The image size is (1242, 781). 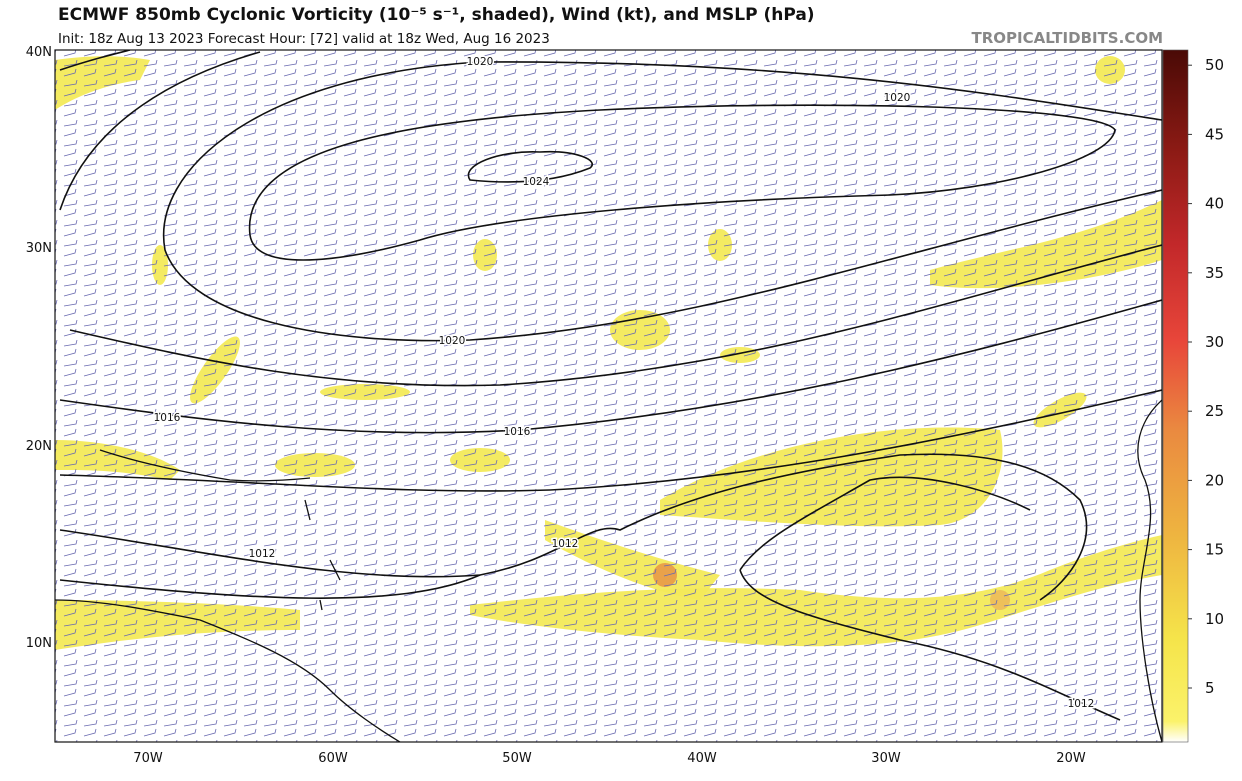 What do you see at coordinates (1214, 204) in the screenshot?
I see `colorbar-label: 40` at bounding box center [1214, 204].